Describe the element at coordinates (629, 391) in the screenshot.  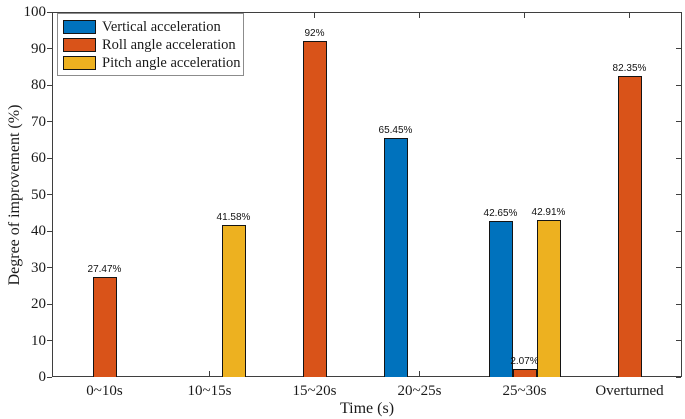
I see `x-tick-label: Overturned` at that location.